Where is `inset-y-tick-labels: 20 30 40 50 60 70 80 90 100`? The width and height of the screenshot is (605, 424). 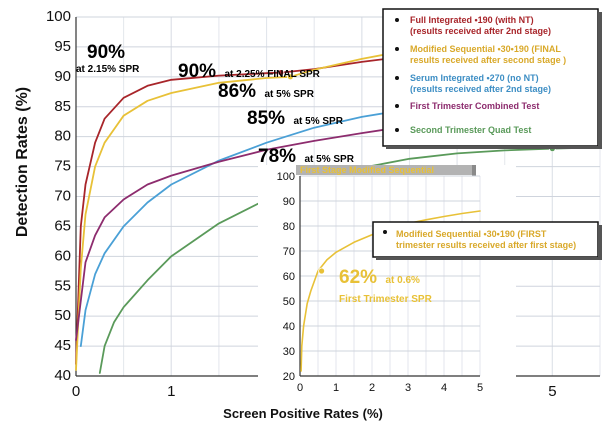
inset-y-tick-labels: 20 30 40 50 60 70 80 90 100 is located at coordinates (286, 277).